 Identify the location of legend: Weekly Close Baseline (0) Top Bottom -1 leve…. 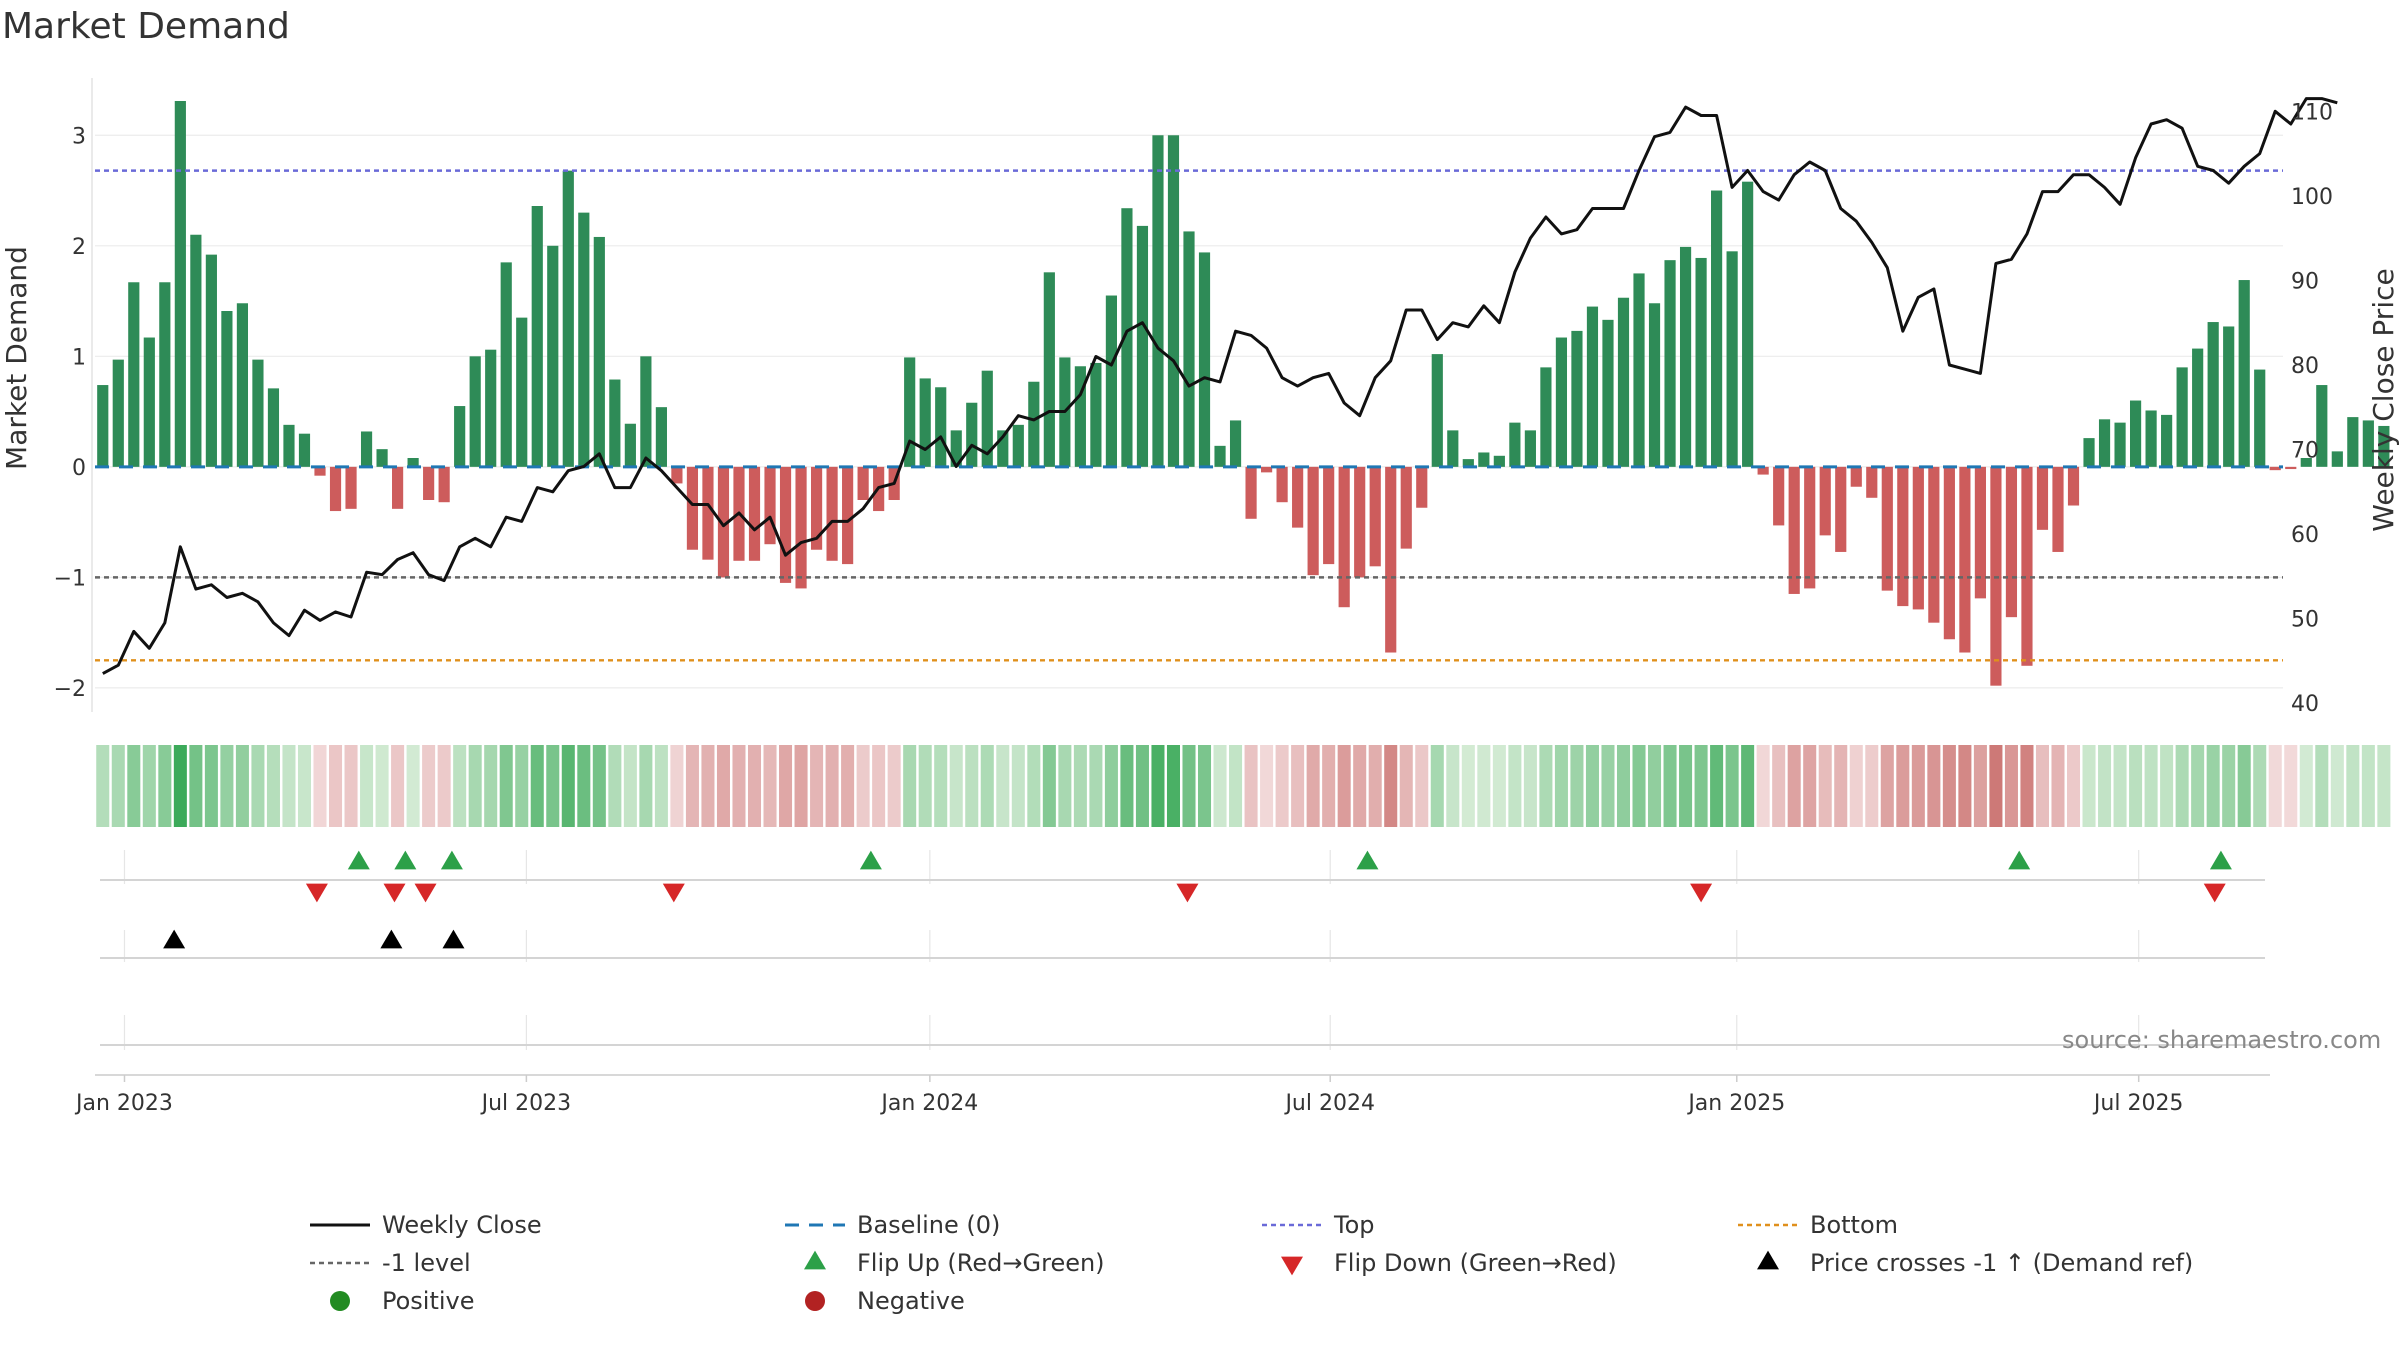
(1251, 1263).